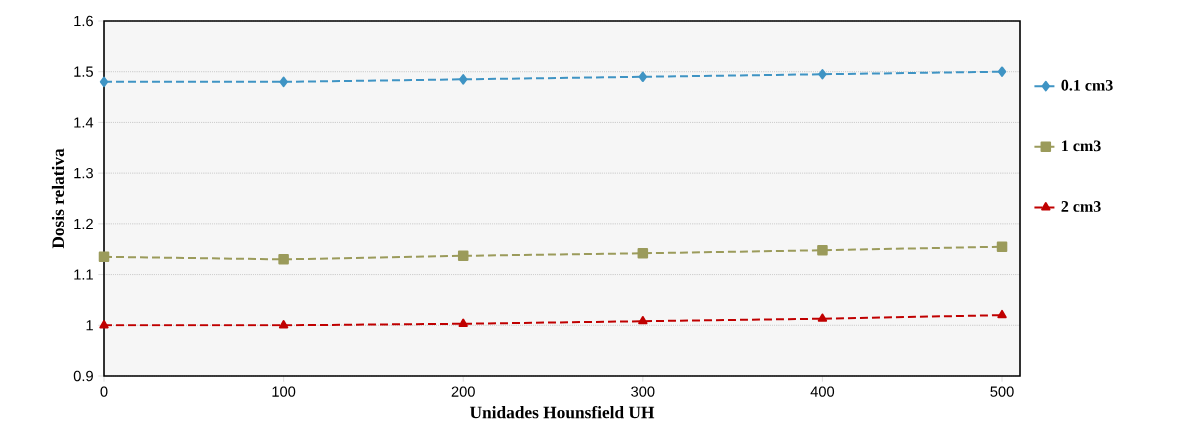 The height and width of the screenshot is (447, 1177). Describe the element at coordinates (58, 198) in the screenshot. I see `y-axis-title: Dosis relativa` at that location.